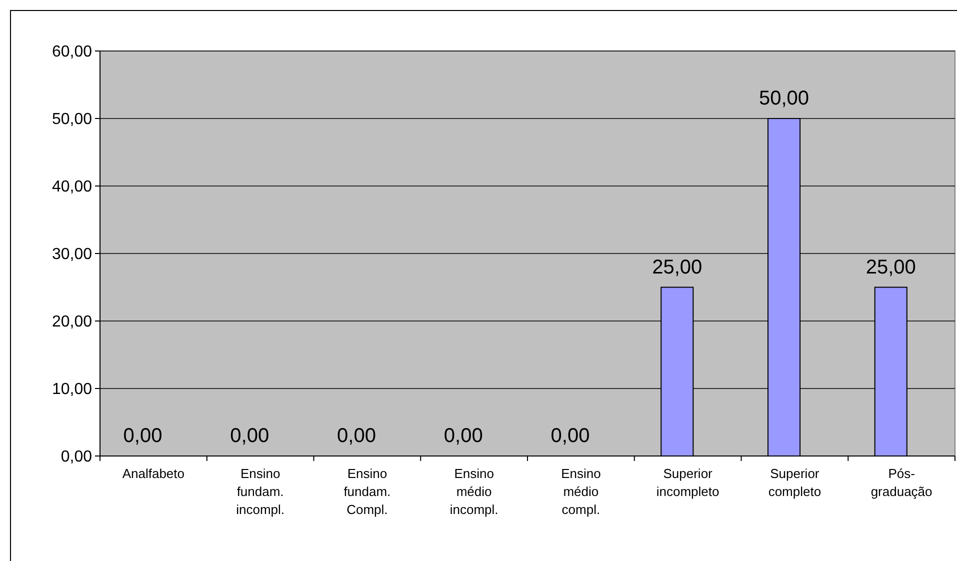 Image resolution: width=957 pixels, height=561 pixels. I want to click on x-tick-label: Superior completo, so click(795, 482).